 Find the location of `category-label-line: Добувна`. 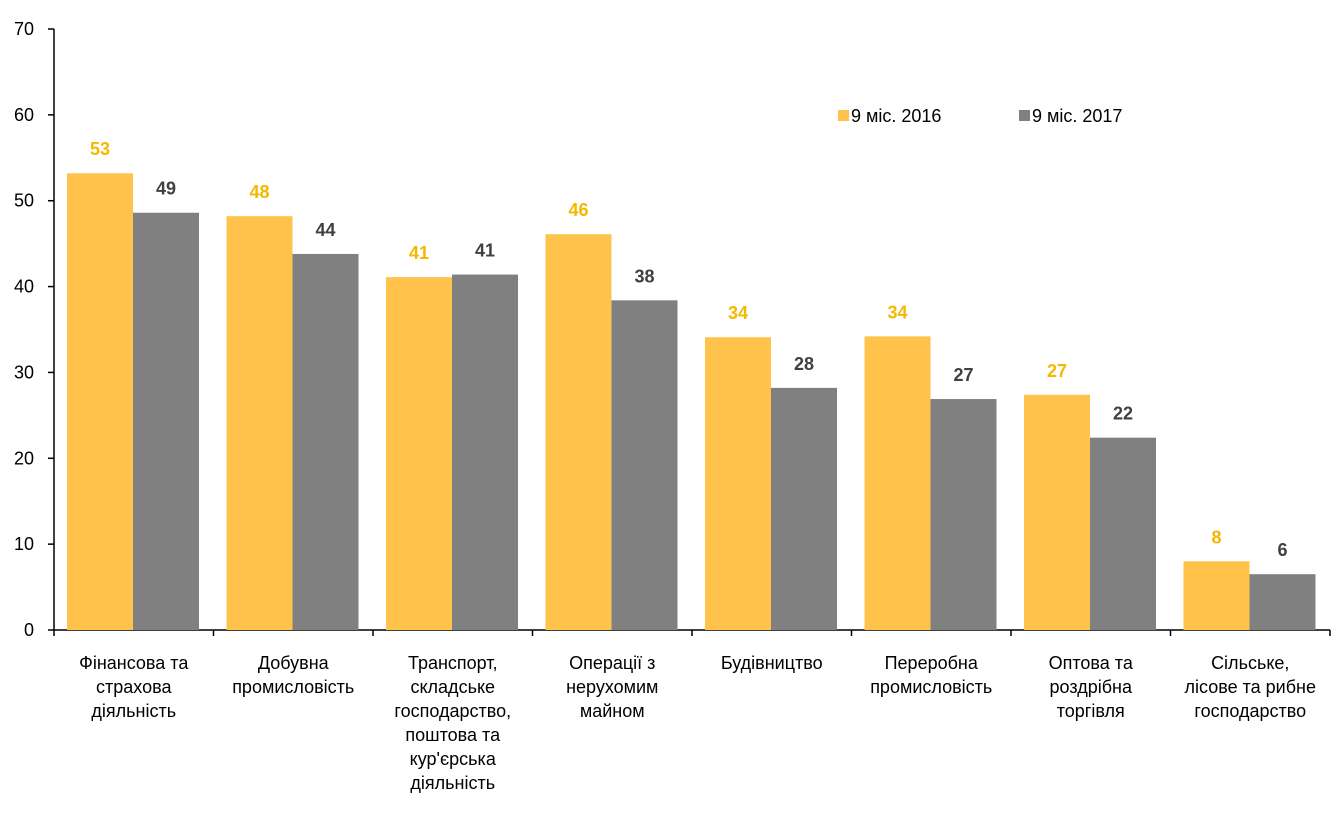

category-label-line: Добувна is located at coordinates (294, 663).